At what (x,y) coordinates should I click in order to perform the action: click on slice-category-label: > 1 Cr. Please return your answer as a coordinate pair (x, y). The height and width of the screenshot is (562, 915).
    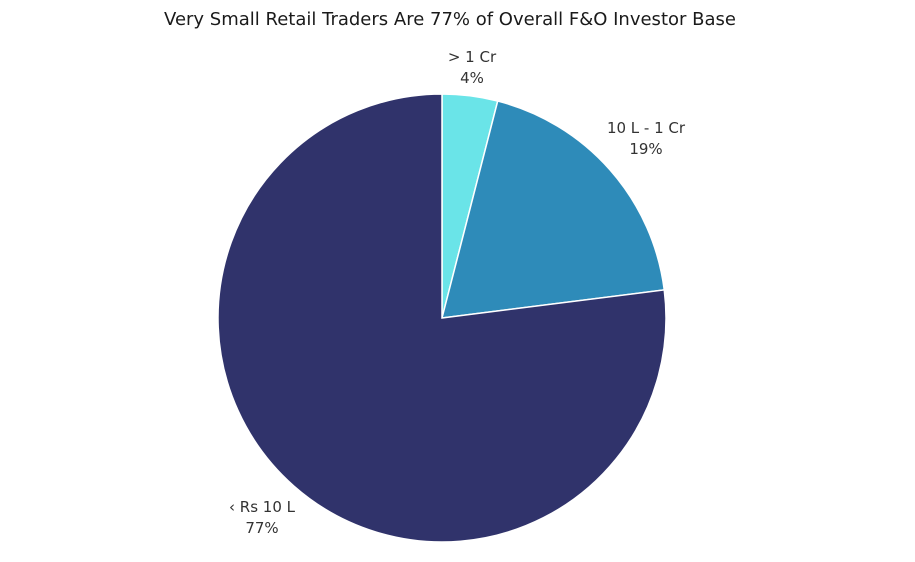
    Looking at the image, I should click on (472, 57).